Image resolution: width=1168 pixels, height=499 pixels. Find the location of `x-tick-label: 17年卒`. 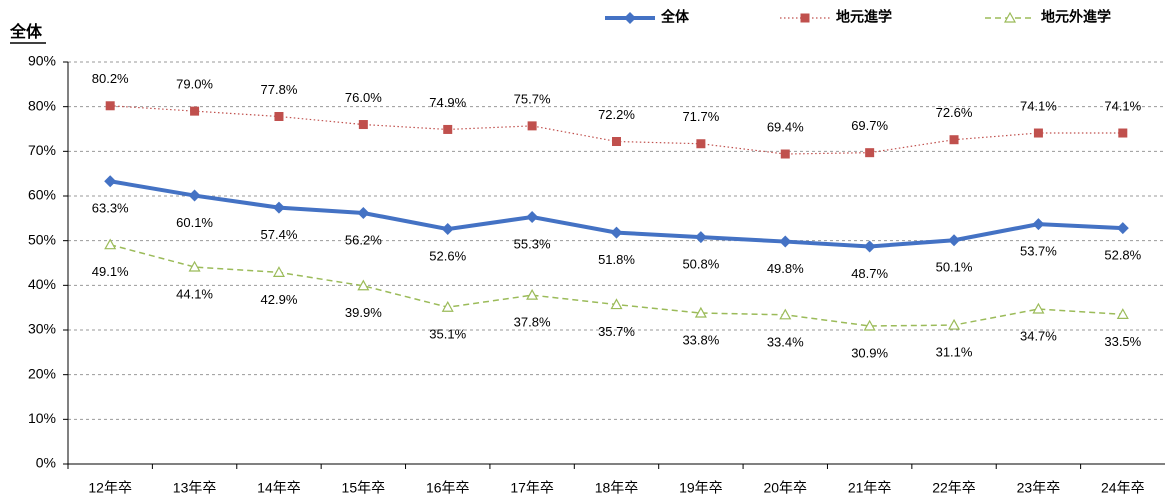

x-tick-label: 17年卒 is located at coordinates (532, 488).